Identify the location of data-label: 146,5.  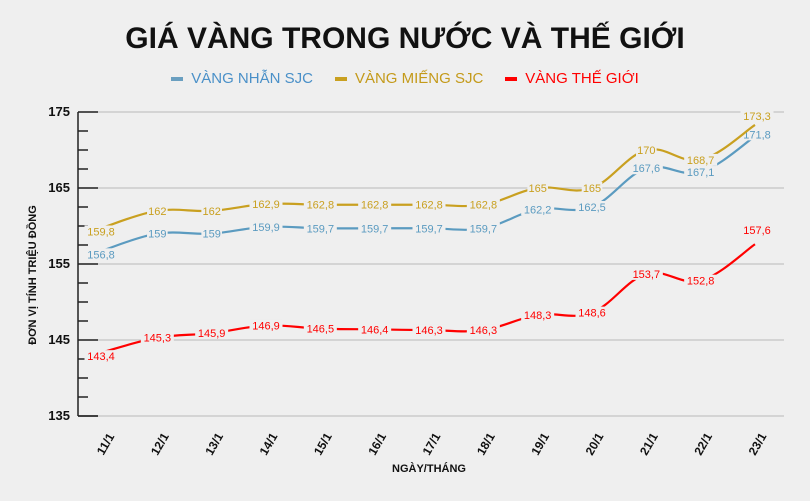
(321, 330).